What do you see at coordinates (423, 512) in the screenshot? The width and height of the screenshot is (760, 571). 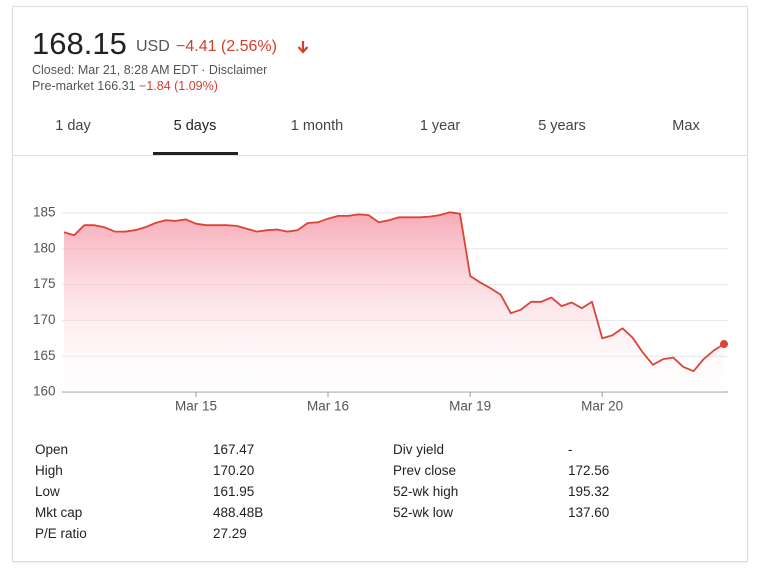 I see `stat-label: 52-wk low` at bounding box center [423, 512].